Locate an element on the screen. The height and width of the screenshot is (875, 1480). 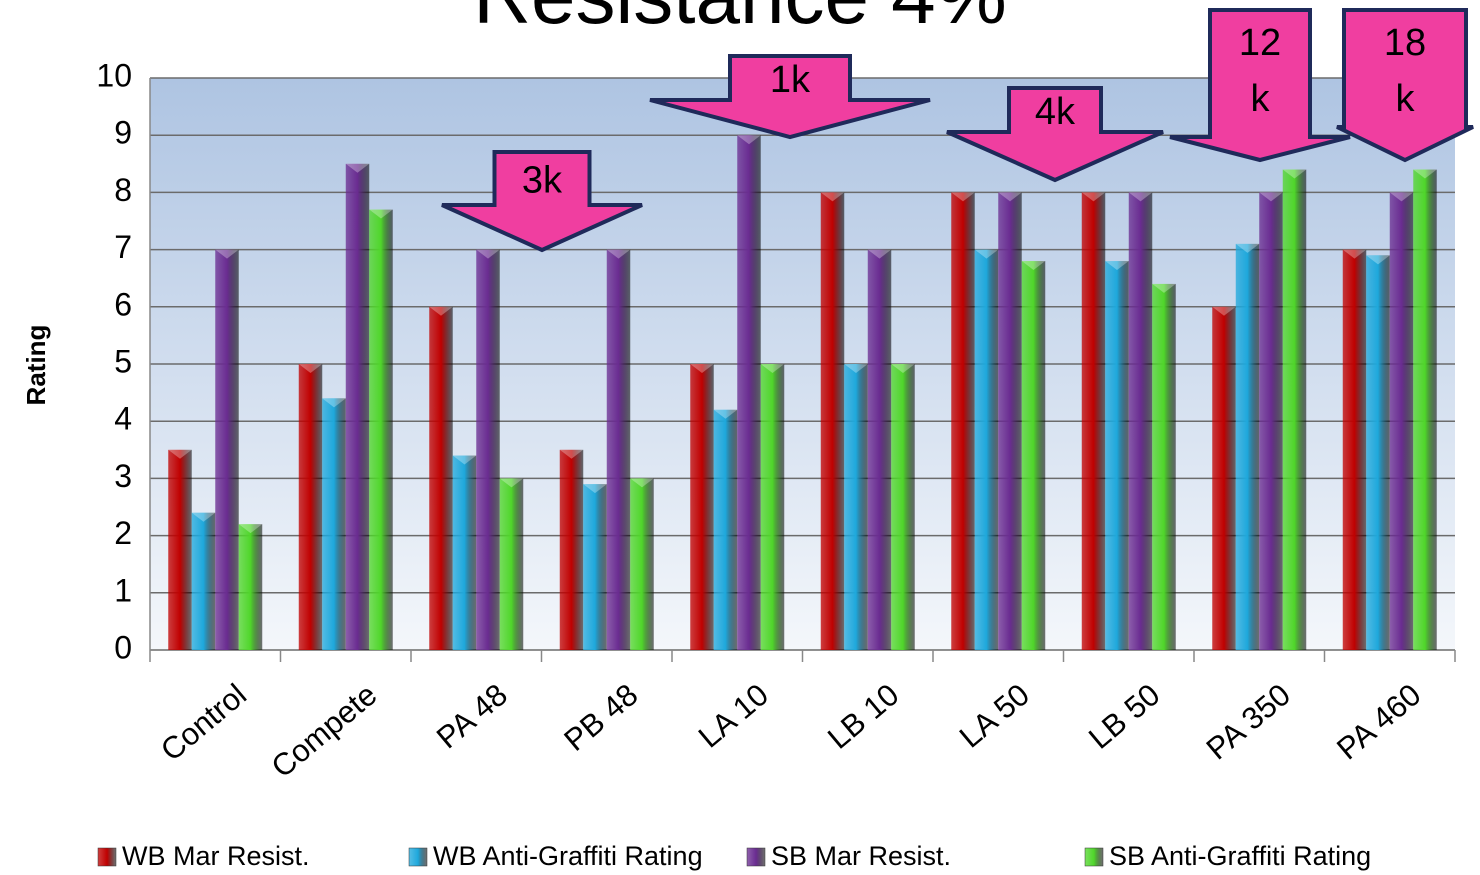
x-tick-label: PA 48 is located at coordinates (472, 716).